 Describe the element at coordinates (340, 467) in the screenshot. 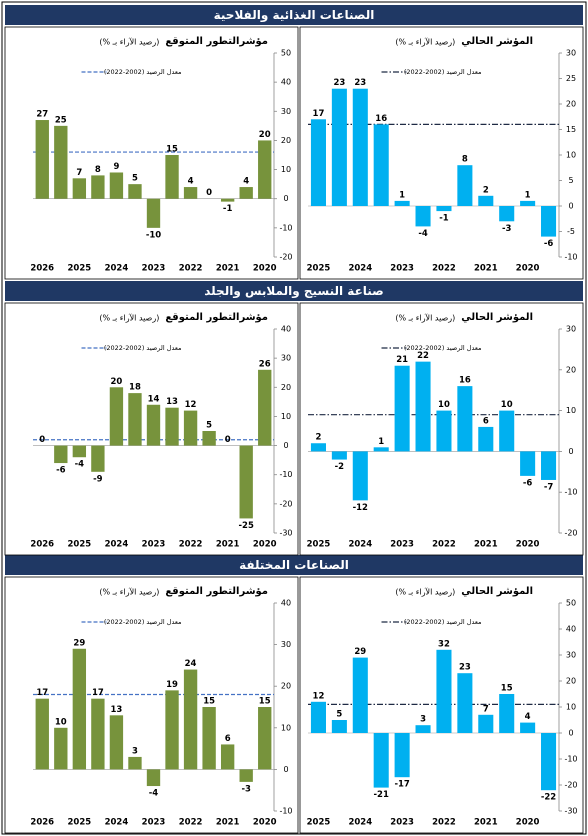

I see `value-label: -2` at that location.